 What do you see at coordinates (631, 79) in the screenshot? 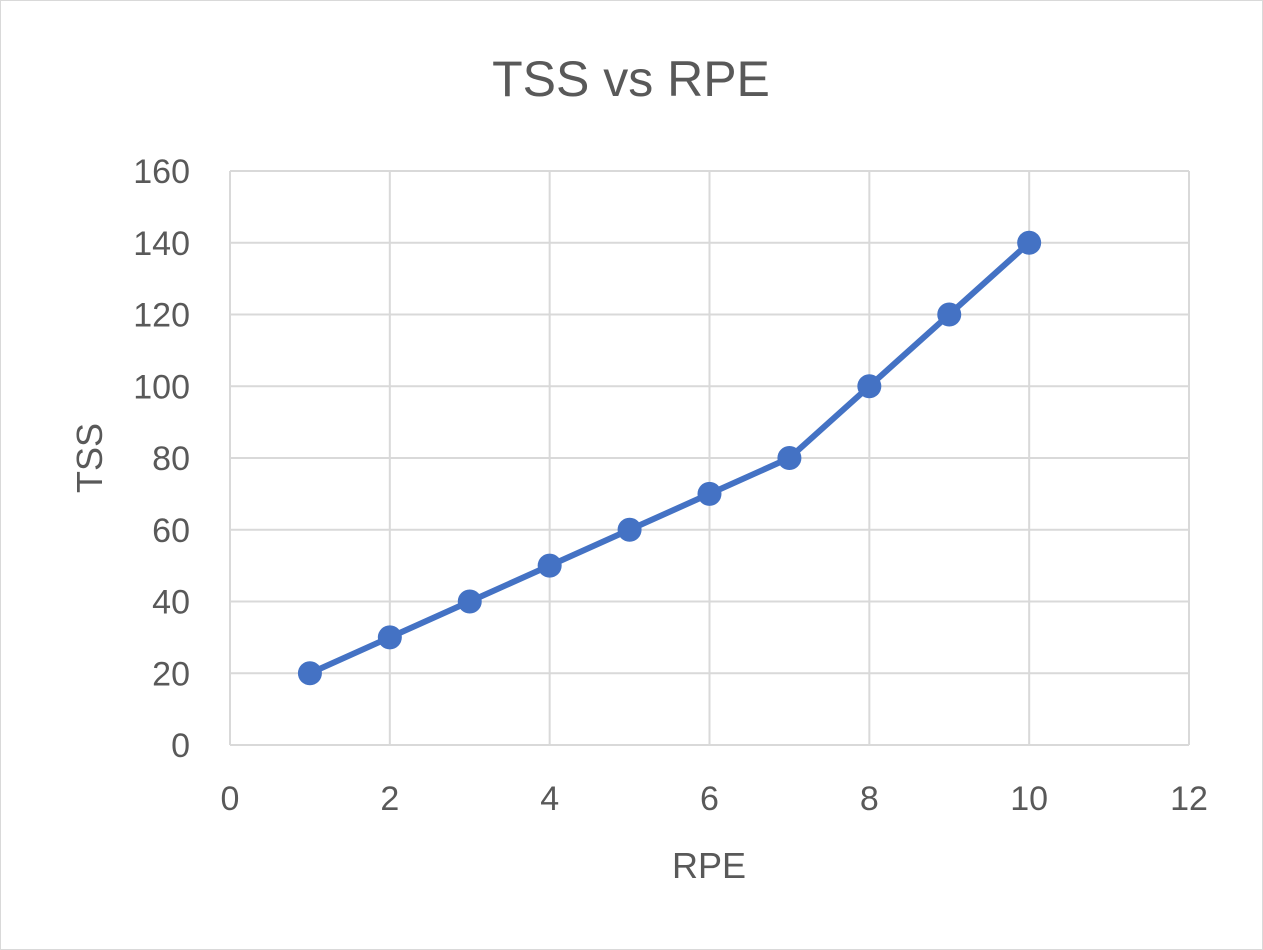
I see `chart-title: TSS vs RPE` at bounding box center [631, 79].